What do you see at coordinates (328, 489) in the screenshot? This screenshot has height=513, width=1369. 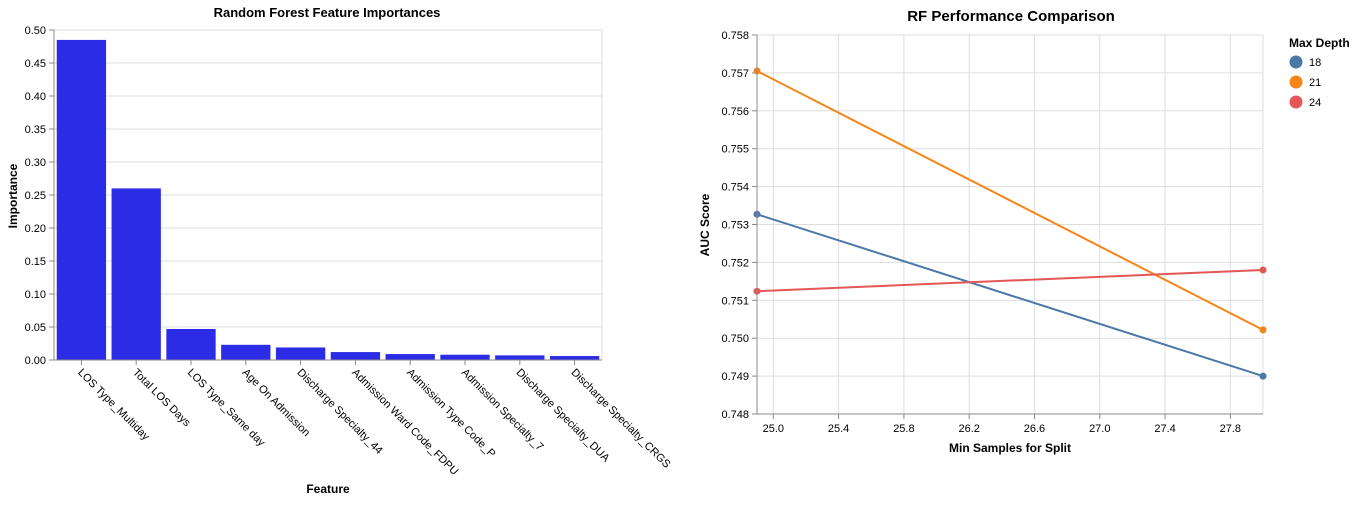 I see `bar-chart-xlabel: Feature` at bounding box center [328, 489].